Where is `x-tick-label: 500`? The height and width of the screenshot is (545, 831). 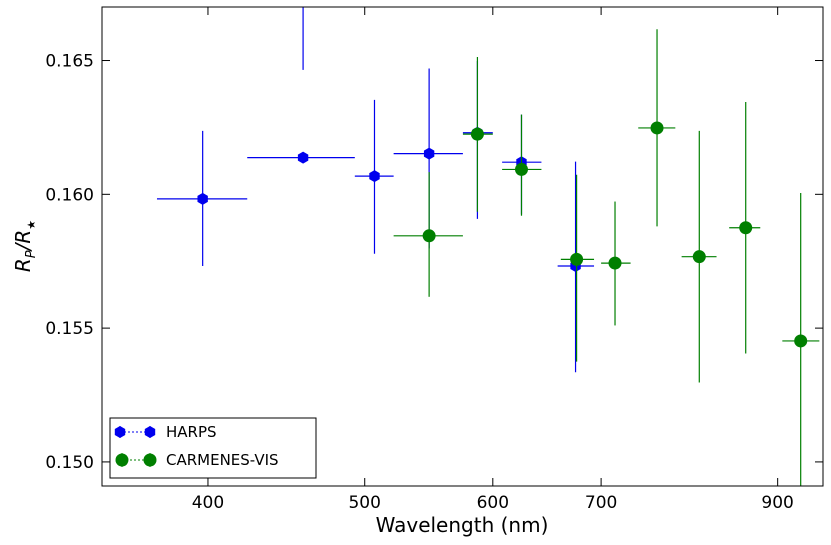 x-tick-label: 500 is located at coordinates (364, 503).